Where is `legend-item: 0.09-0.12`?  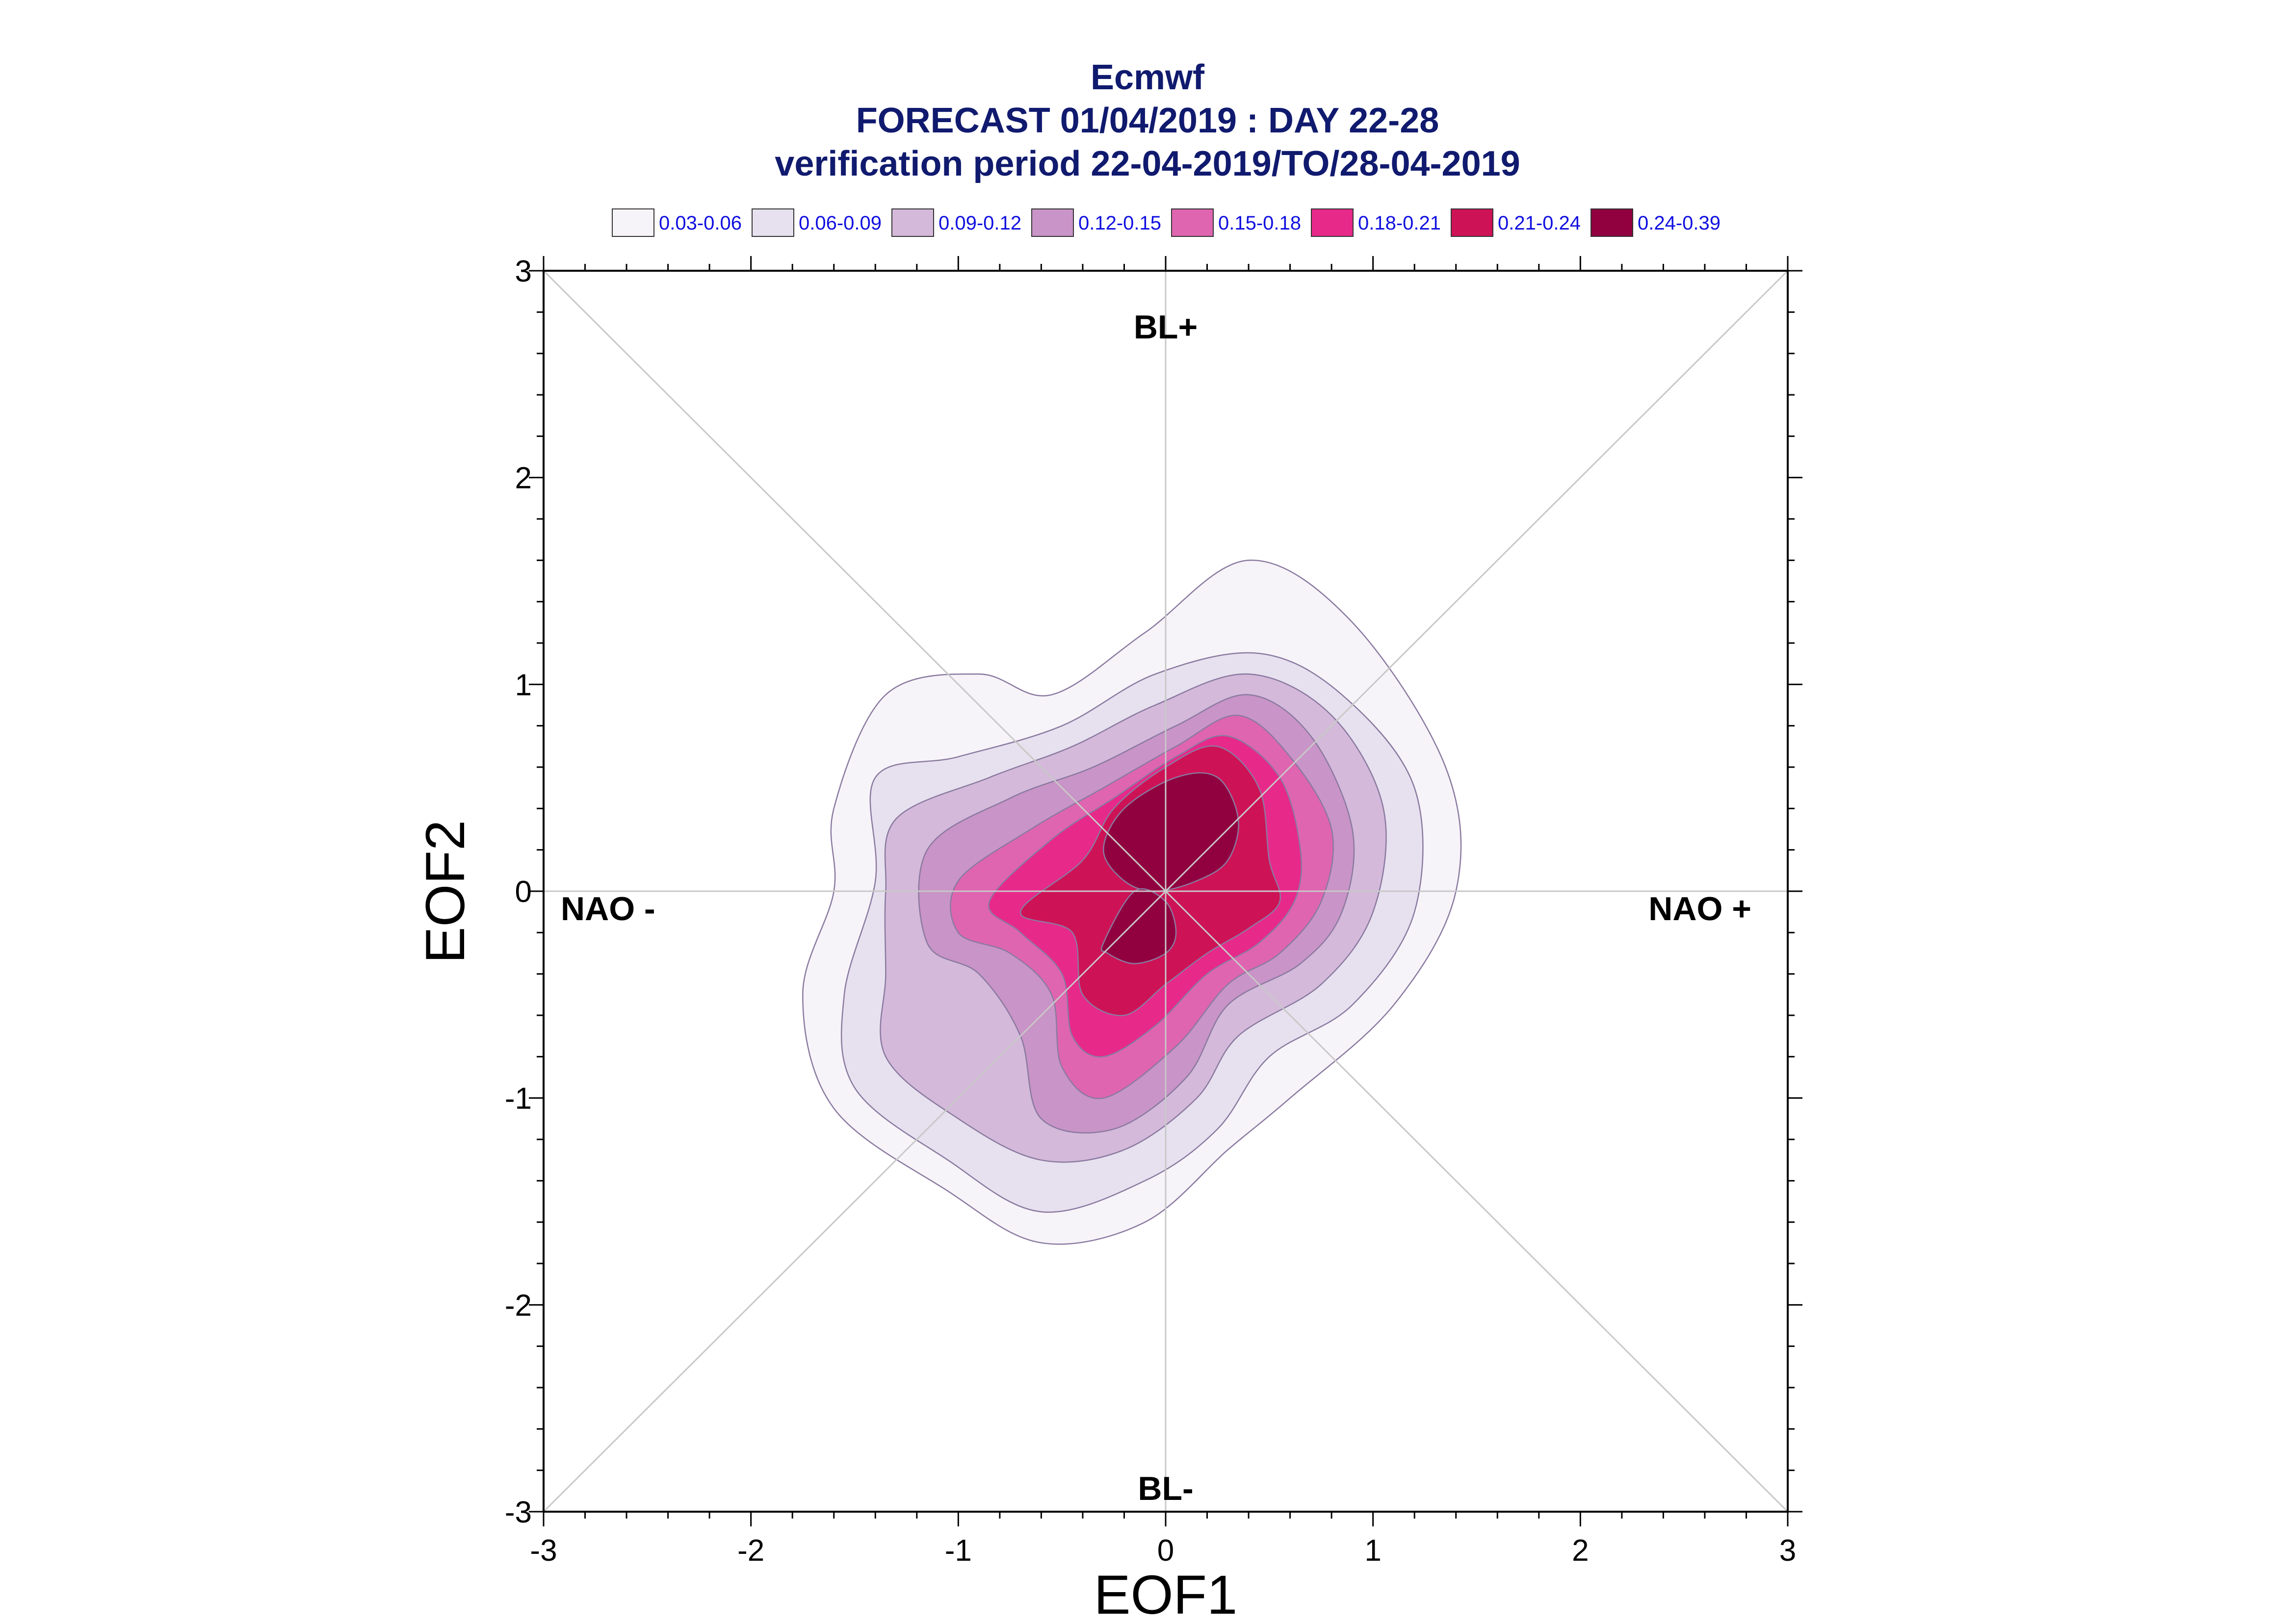 legend-item: 0.09-0.12 is located at coordinates (956, 222).